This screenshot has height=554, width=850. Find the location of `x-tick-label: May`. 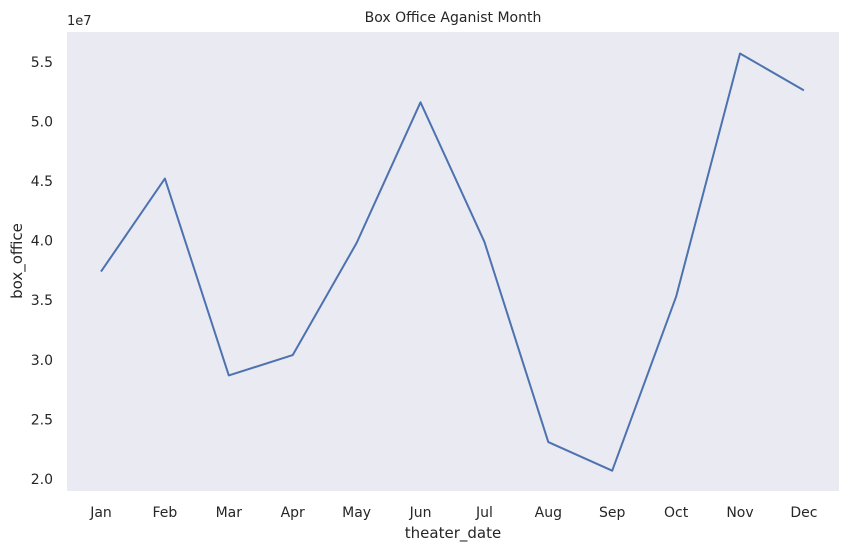

x-tick-label: May is located at coordinates (356, 513).